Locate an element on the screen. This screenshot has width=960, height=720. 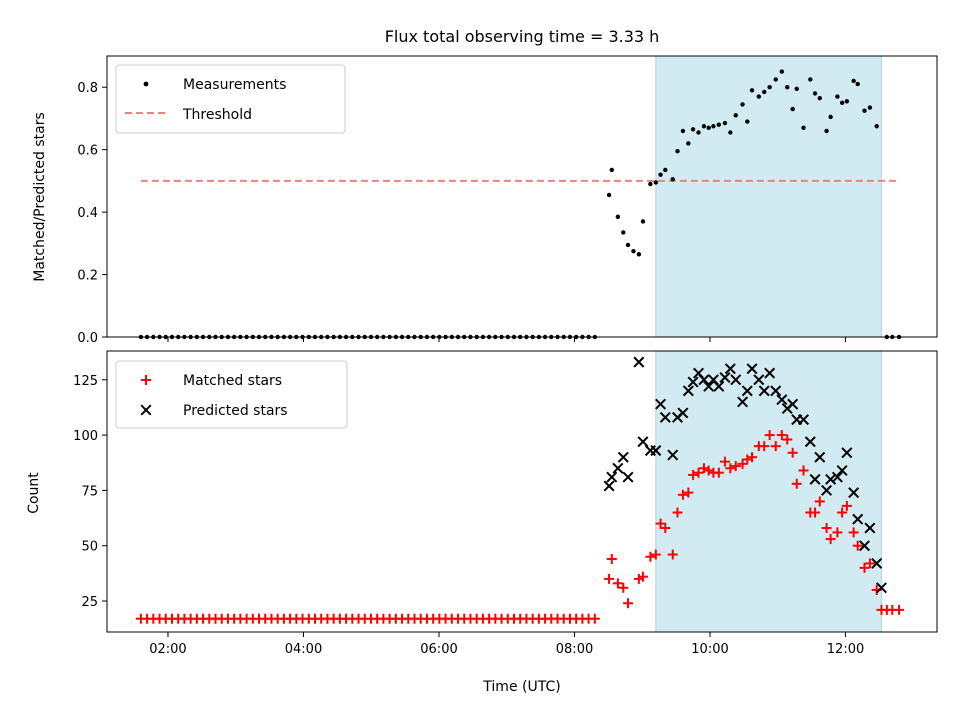
x-tick-label: 08:00 is located at coordinates (574, 649).